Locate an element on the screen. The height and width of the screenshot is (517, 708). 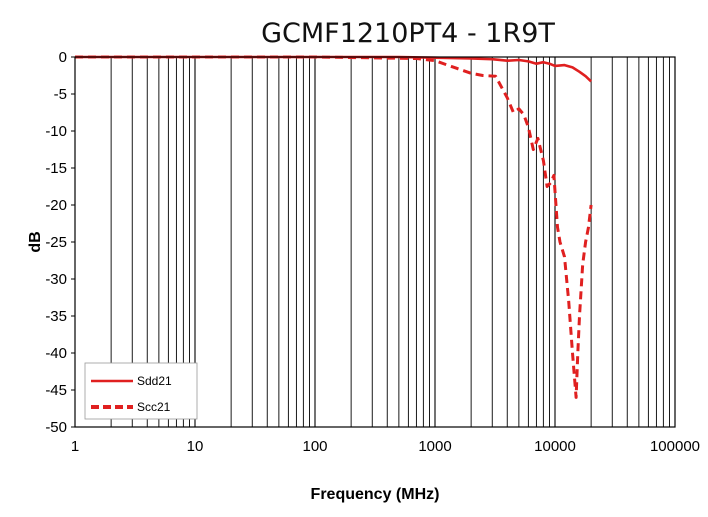
legend: Sdd21 Scc21 is located at coordinates (141, 391).